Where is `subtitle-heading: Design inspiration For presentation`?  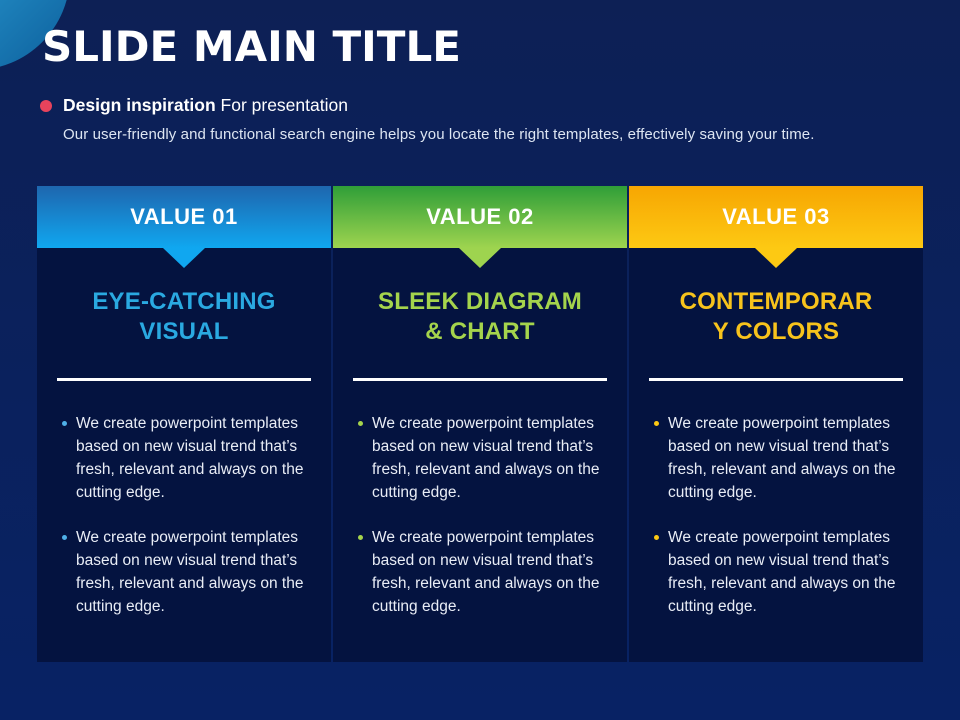 subtitle-heading: Design inspiration For presentation is located at coordinates (205, 105).